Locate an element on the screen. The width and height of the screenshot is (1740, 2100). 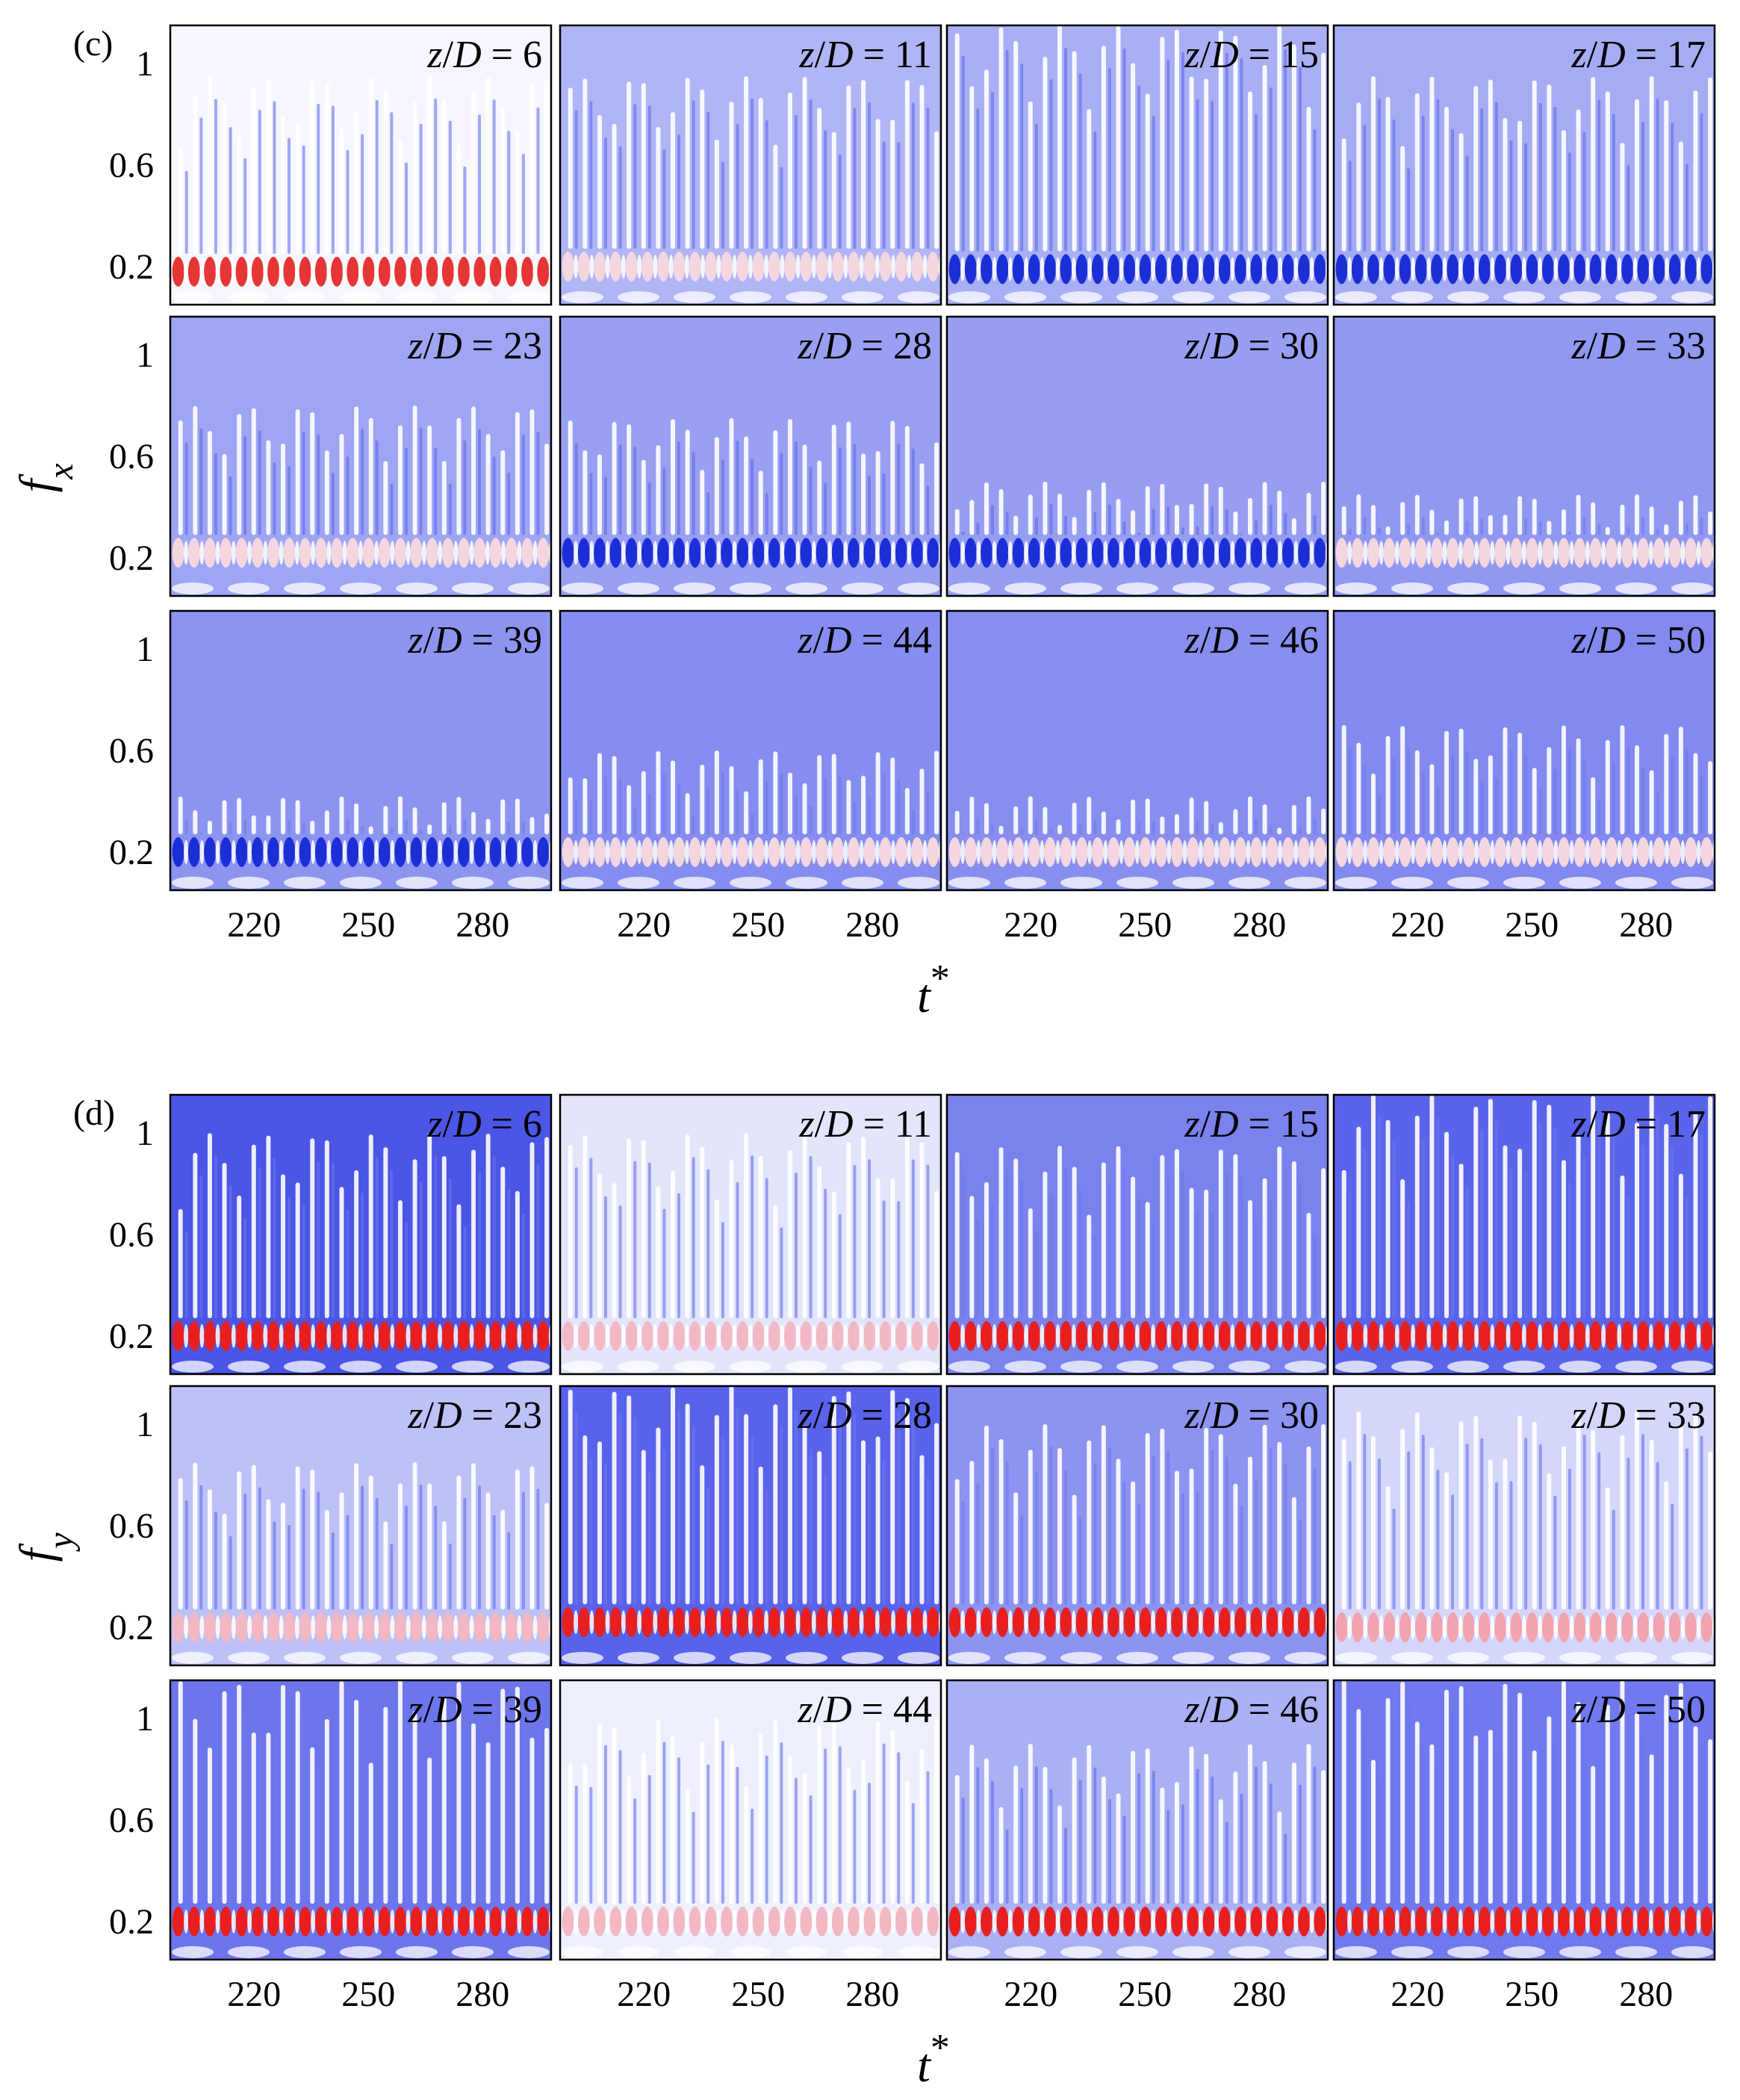
y-tick-label: 1 is located at coordinates (145, 1133).